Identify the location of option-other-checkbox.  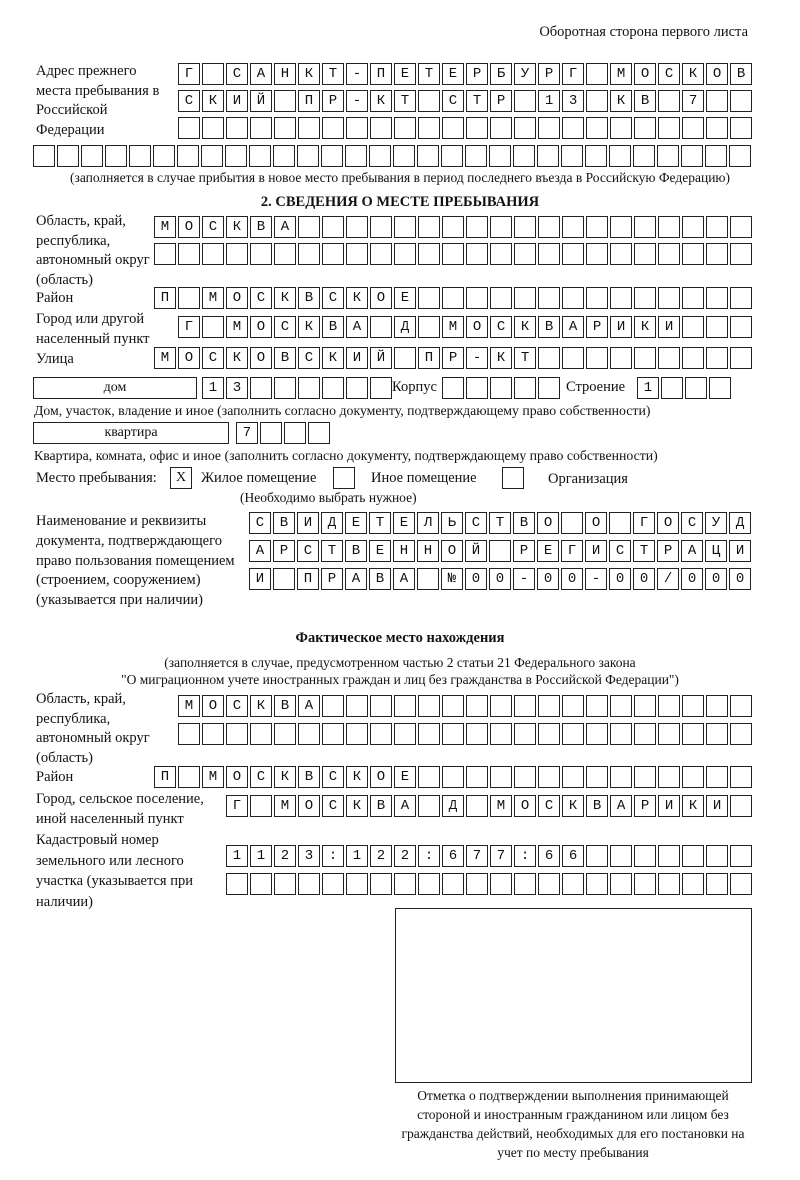
(344, 478).